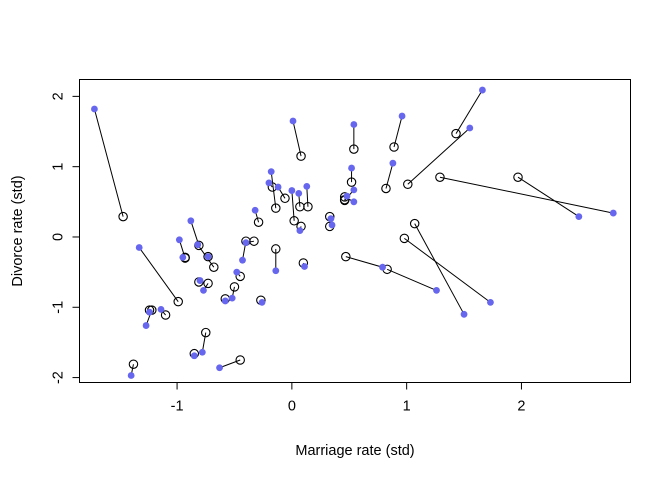 The height and width of the screenshot is (480, 672). What do you see at coordinates (521, 407) in the screenshot?
I see `x-tick-label-3: 2` at bounding box center [521, 407].